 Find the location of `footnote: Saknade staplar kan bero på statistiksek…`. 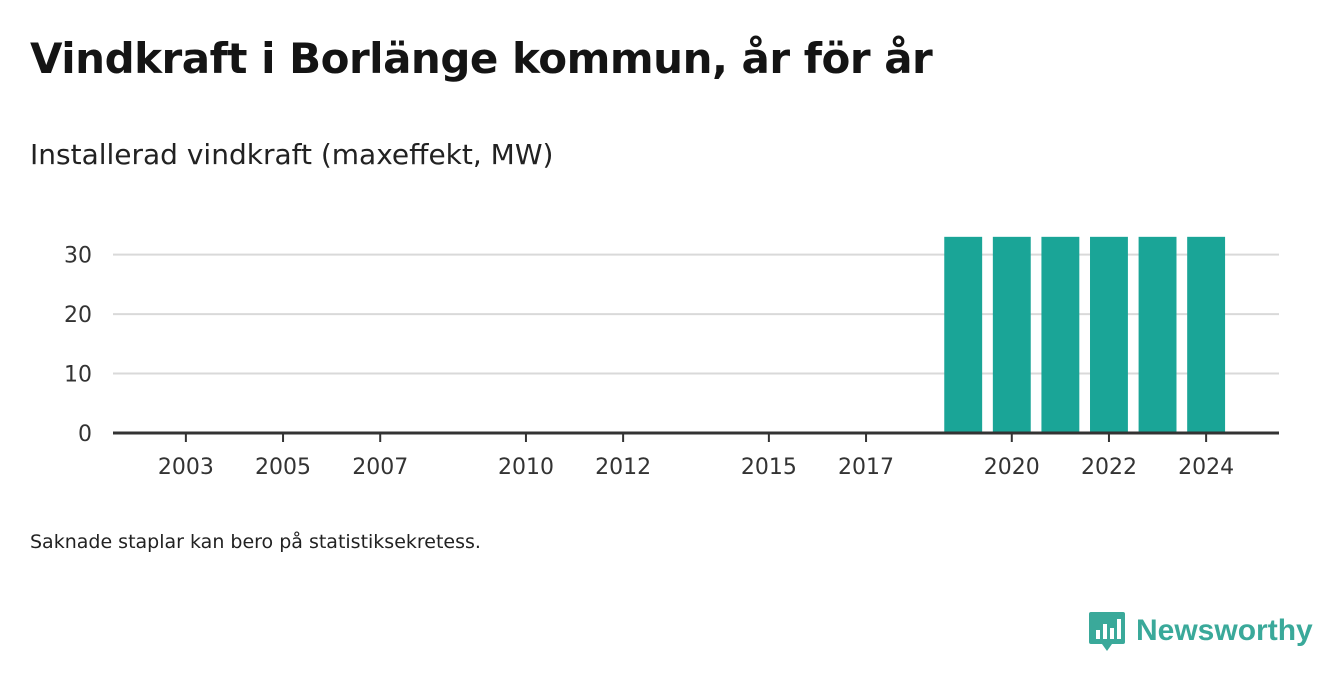

footnote: Saknade staplar kan bero på statistiksek… is located at coordinates (255, 542).